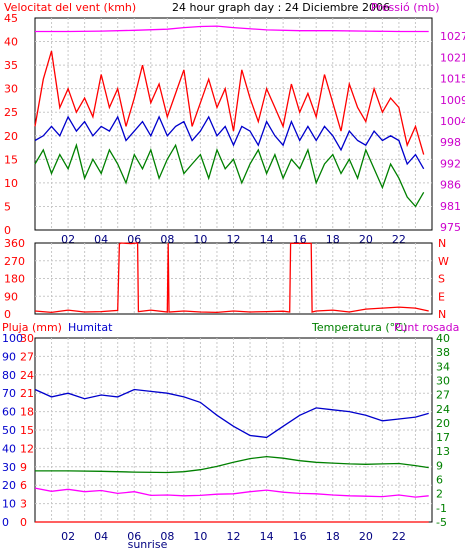  Describe the element at coordinates (7, 206) in the screenshot. I see `panel1-ytick-label: 5` at that location.